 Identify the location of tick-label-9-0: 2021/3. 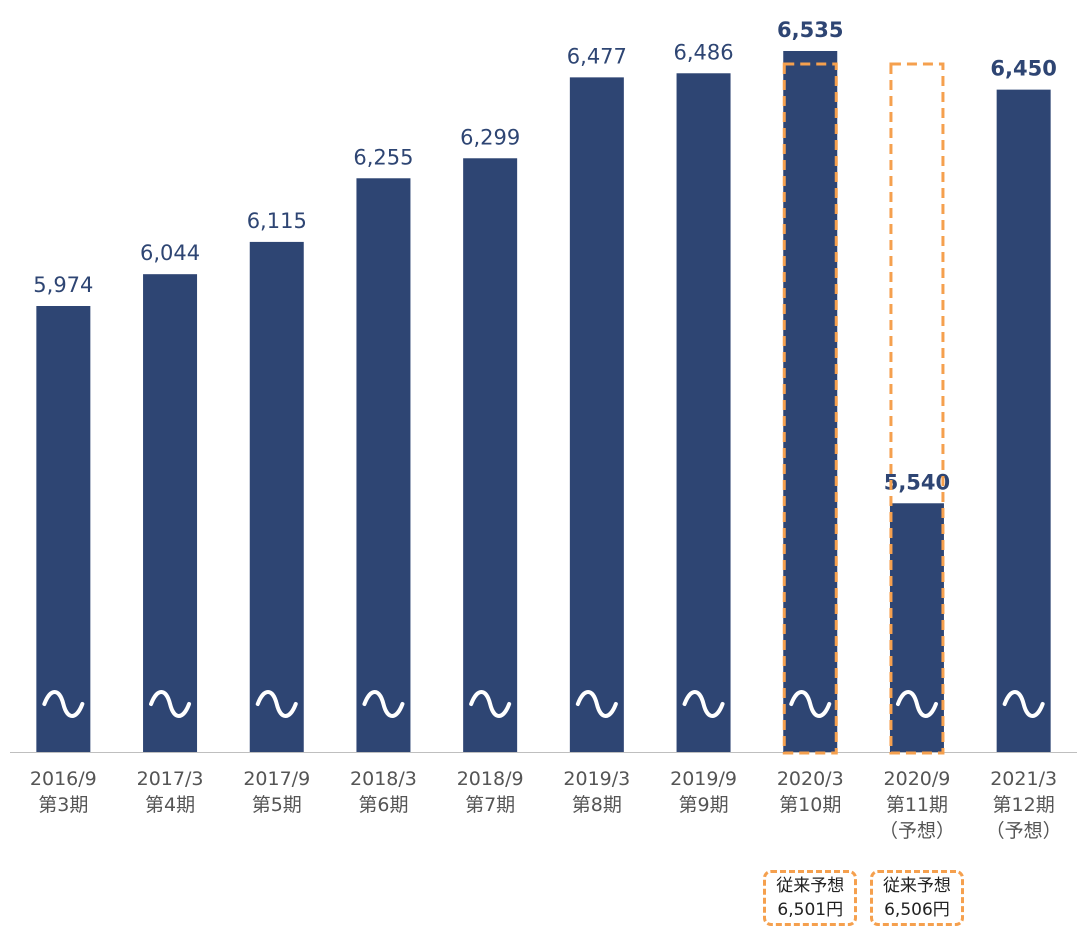
(1023, 779).